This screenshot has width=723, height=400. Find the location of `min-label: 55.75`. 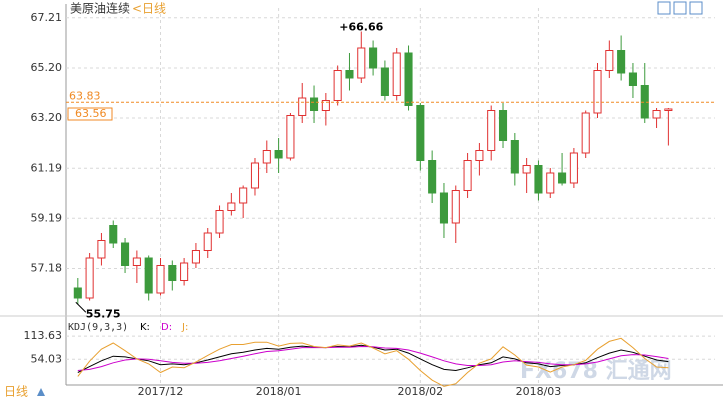

min-label: 55.75 is located at coordinates (103, 313).